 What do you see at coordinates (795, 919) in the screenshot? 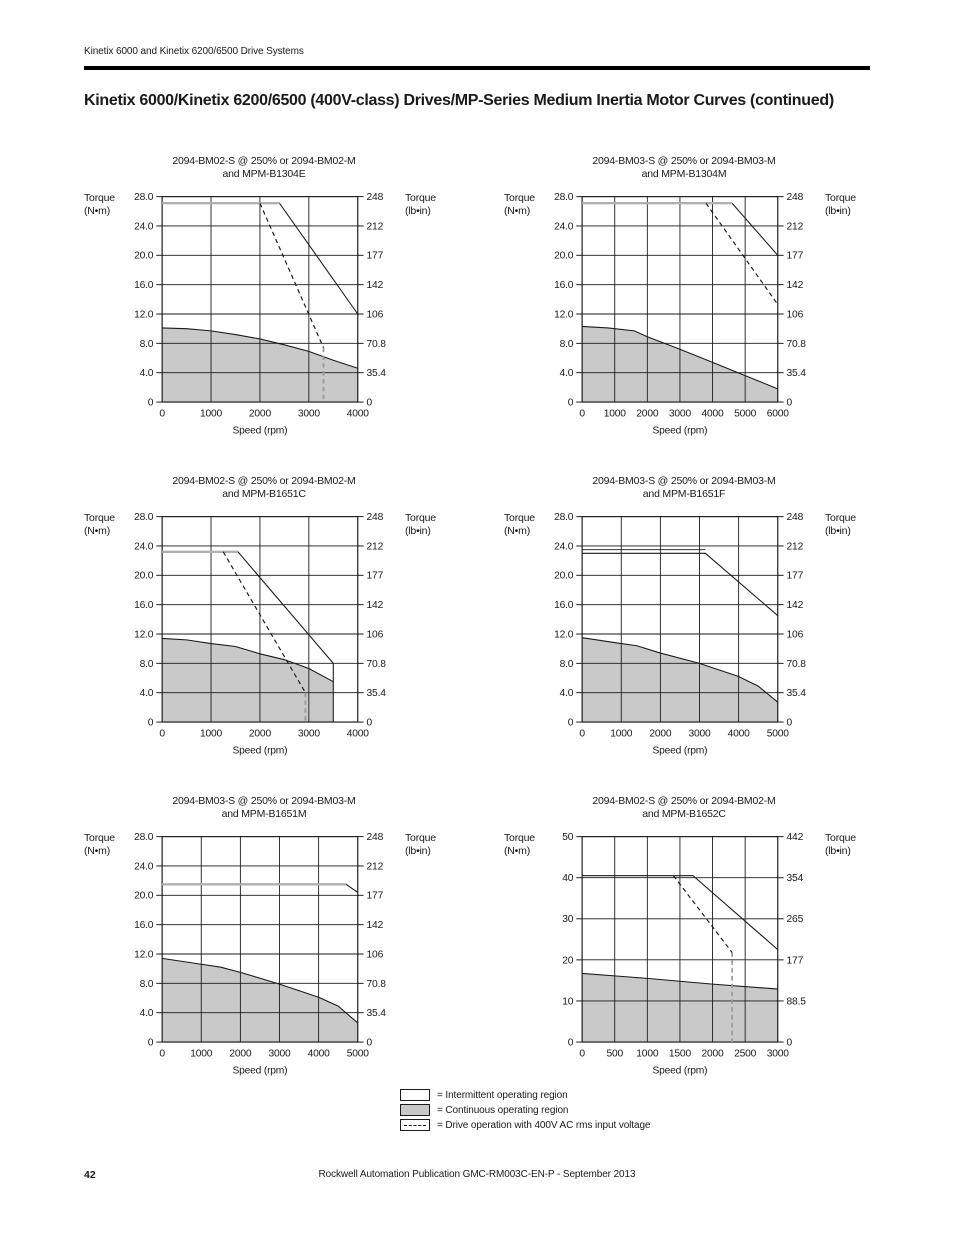
I see `y-tick-label-right: 265` at bounding box center [795, 919].